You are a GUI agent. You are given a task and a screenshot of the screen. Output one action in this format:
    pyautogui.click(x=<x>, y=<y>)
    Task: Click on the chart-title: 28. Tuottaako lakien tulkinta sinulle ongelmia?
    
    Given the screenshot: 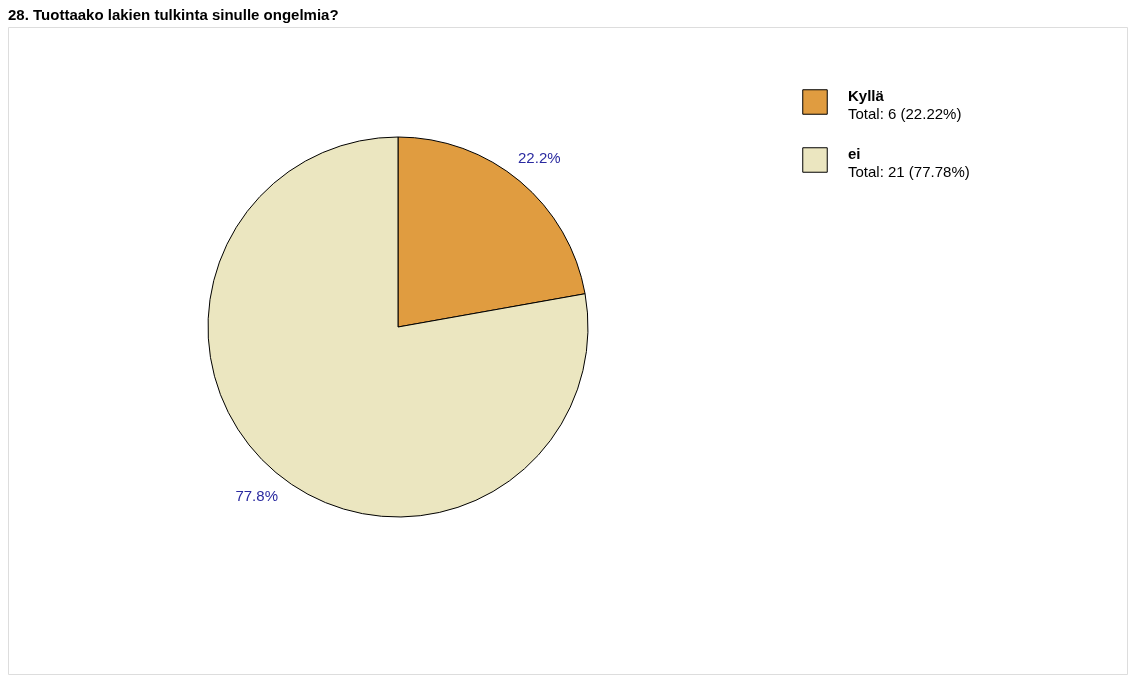 What is the action you would take?
    pyautogui.click(x=173, y=14)
    